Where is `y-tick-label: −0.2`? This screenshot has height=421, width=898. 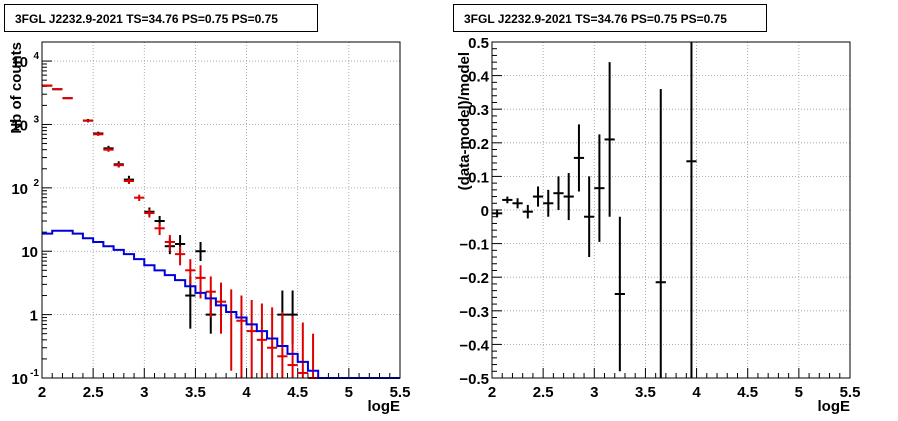
y-tick-label: −0.2 is located at coordinates (474, 278).